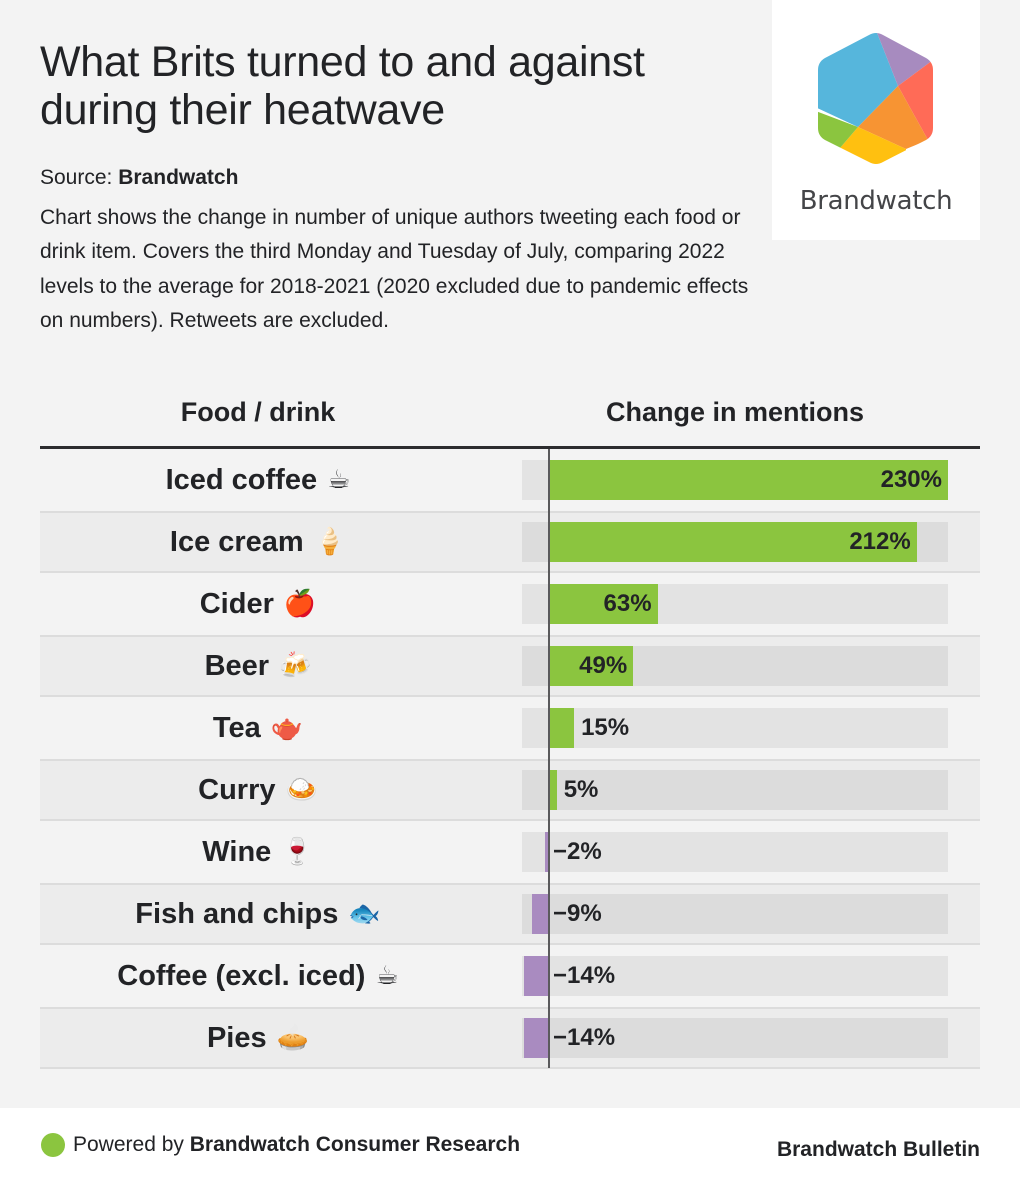 Image resolution: width=1020 pixels, height=1190 pixels. I want to click on bar-value-label: −2%, so click(577, 851).